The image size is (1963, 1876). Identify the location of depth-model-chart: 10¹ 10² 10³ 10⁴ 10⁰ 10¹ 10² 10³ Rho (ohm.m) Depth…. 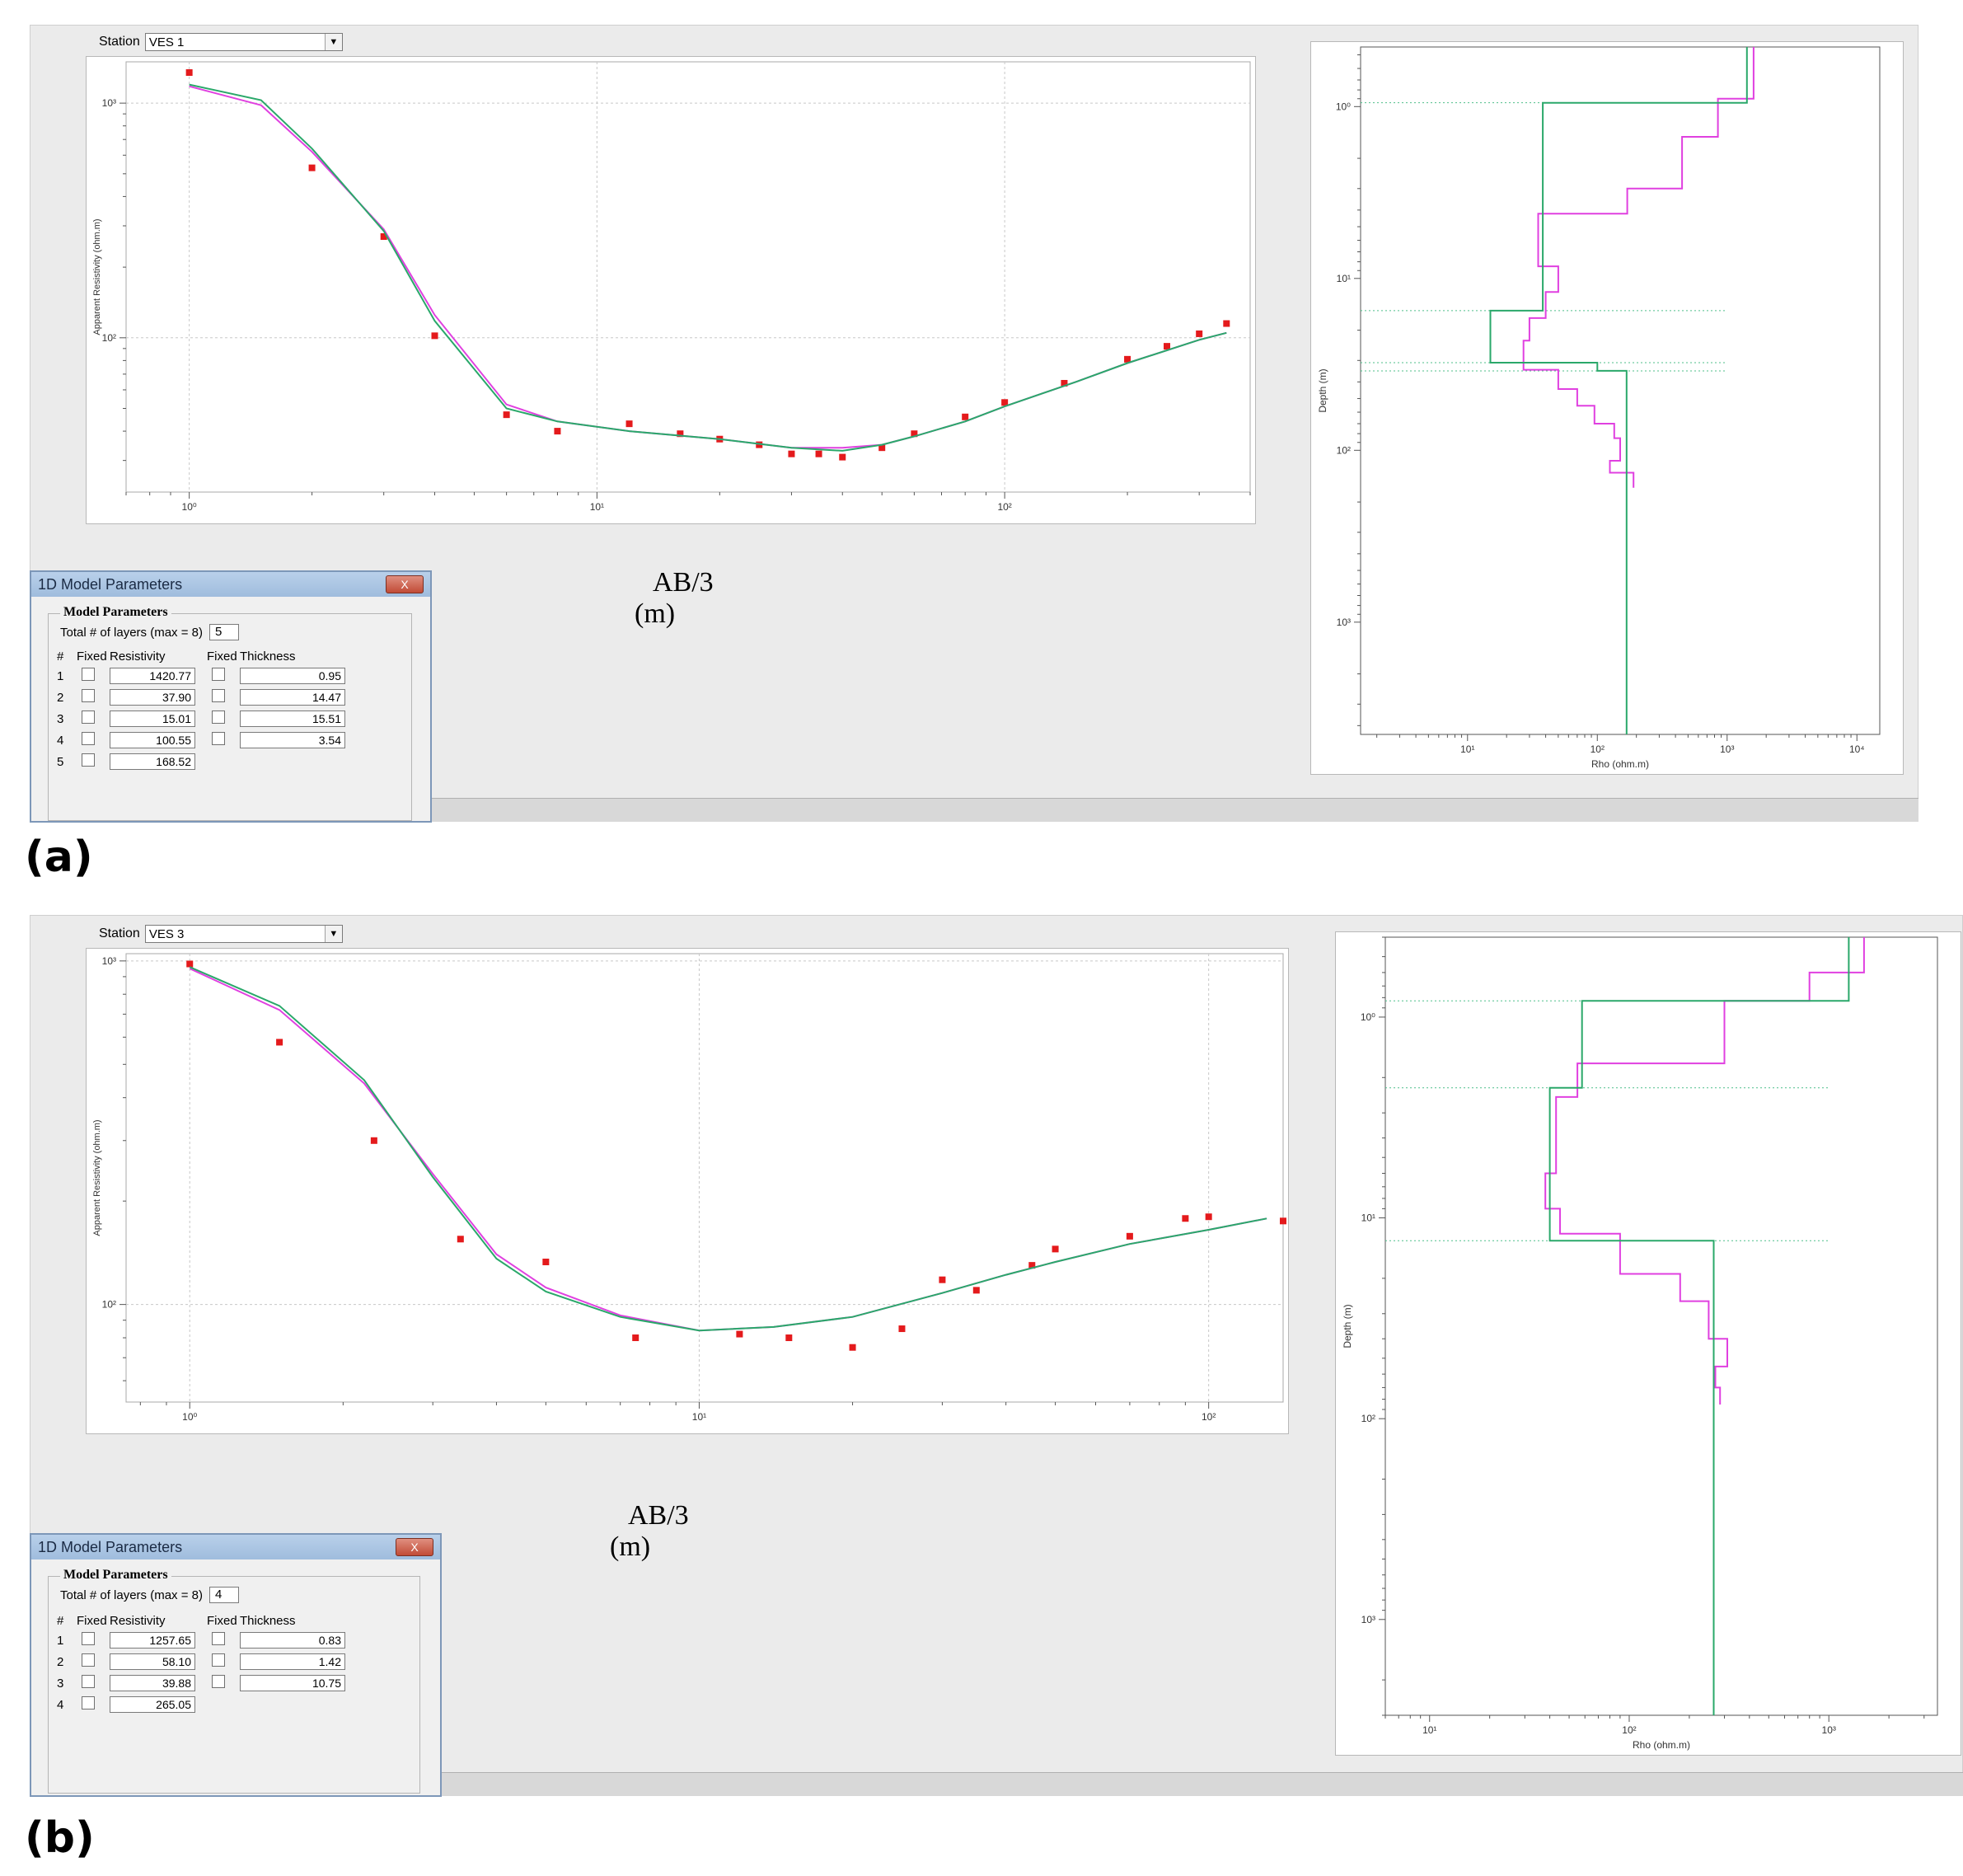
(1607, 408).